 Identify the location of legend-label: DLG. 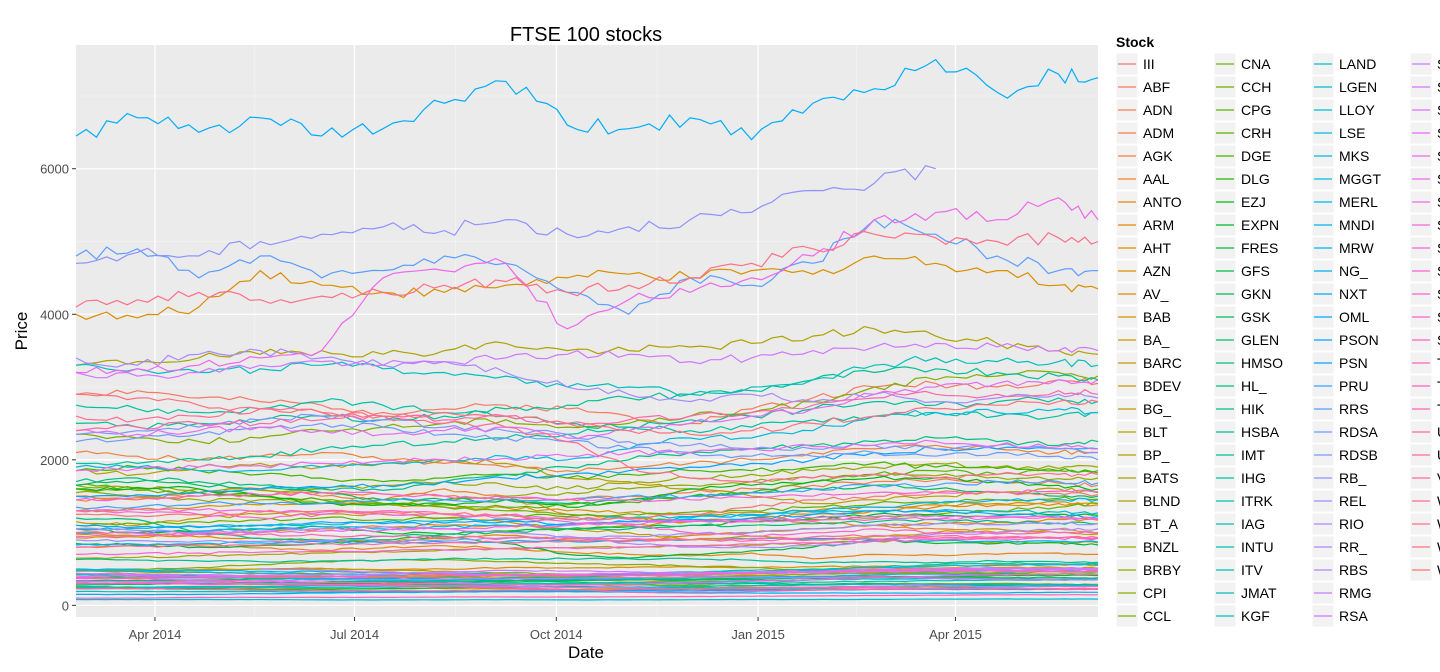
(1255, 179).